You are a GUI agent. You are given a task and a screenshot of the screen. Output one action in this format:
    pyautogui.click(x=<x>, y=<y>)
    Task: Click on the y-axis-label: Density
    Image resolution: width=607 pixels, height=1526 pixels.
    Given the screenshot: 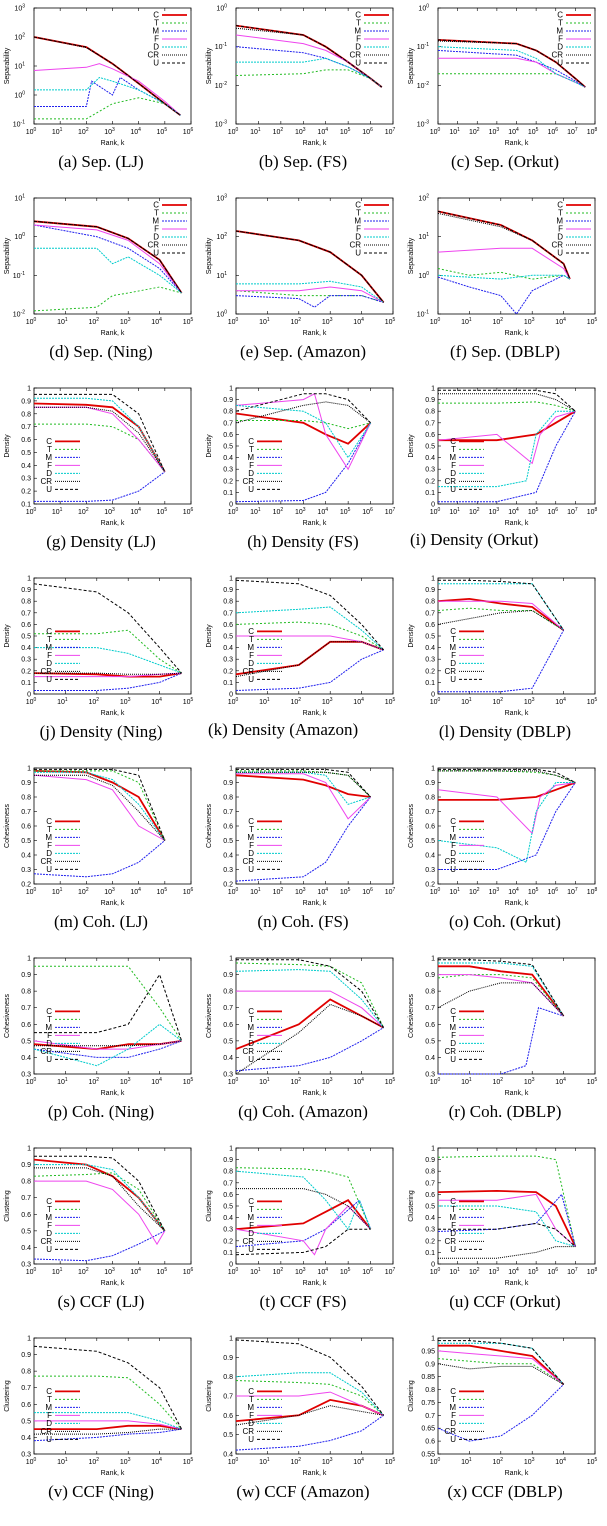 What is the action you would take?
    pyautogui.click(x=209, y=636)
    